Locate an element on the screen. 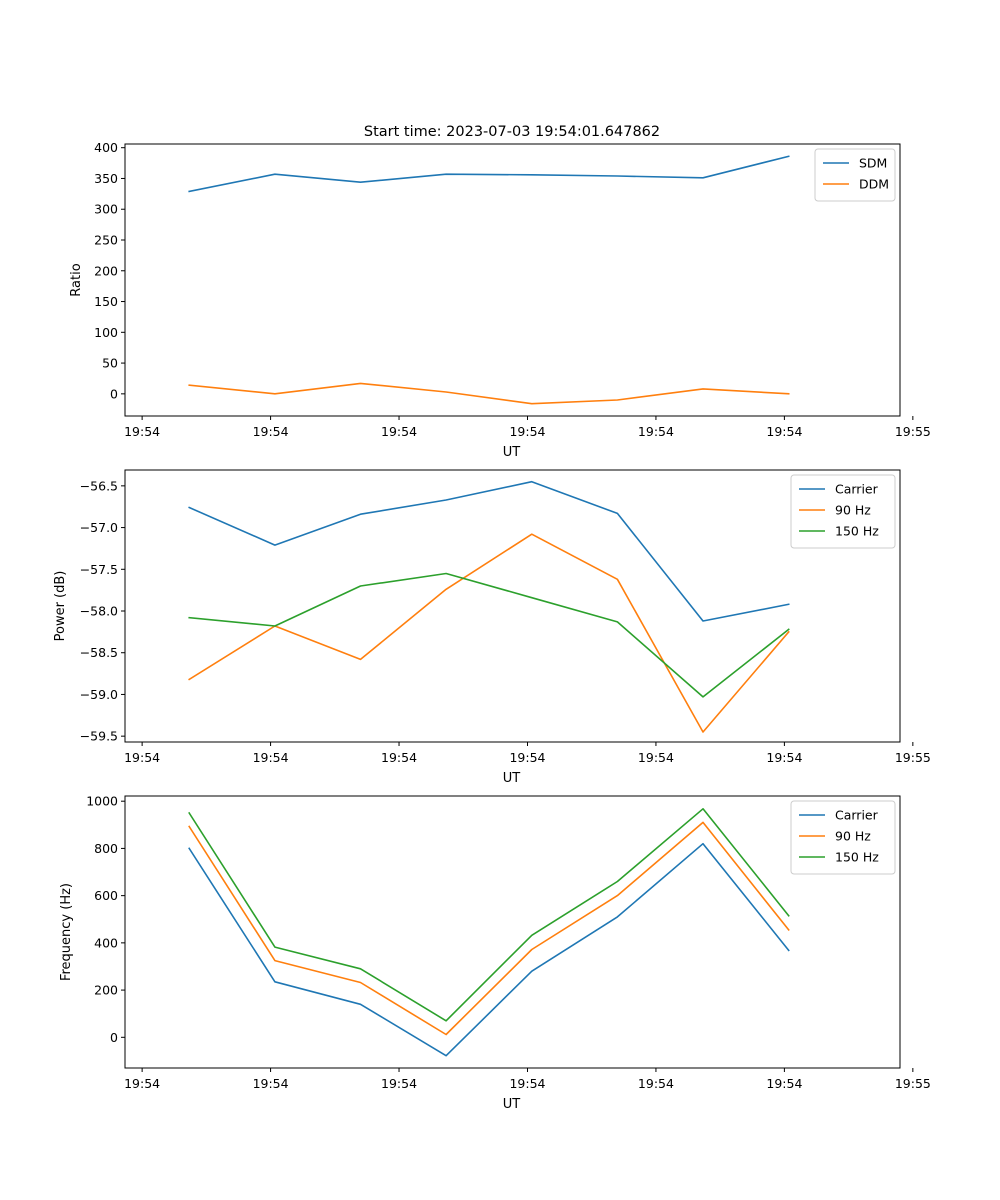  y-tick-label: 300 is located at coordinates (106, 209).